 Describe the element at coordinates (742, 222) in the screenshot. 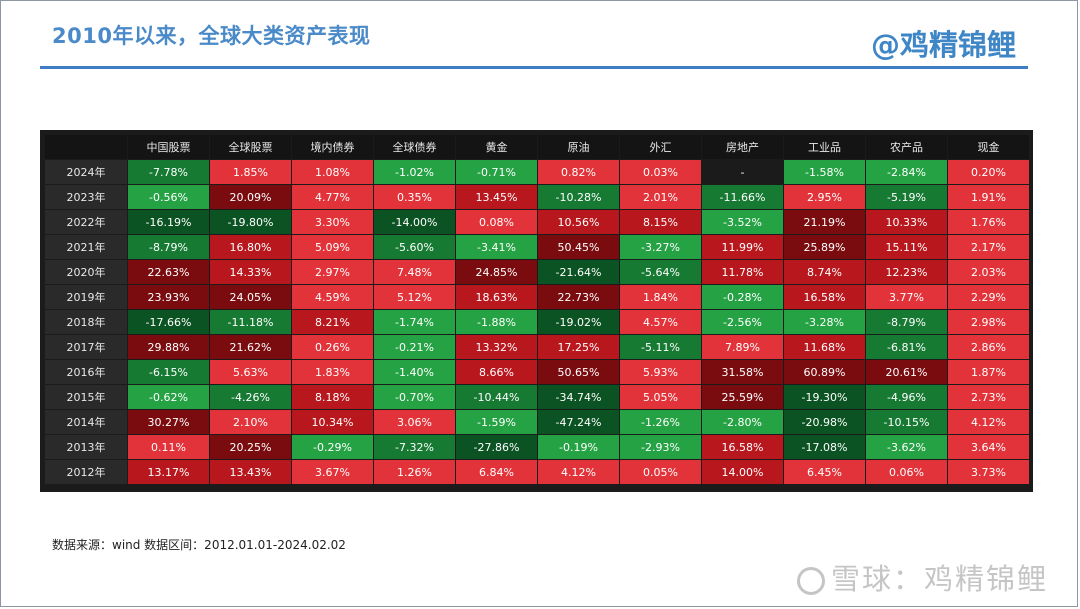

I see `return-cell: -3.52%` at that location.